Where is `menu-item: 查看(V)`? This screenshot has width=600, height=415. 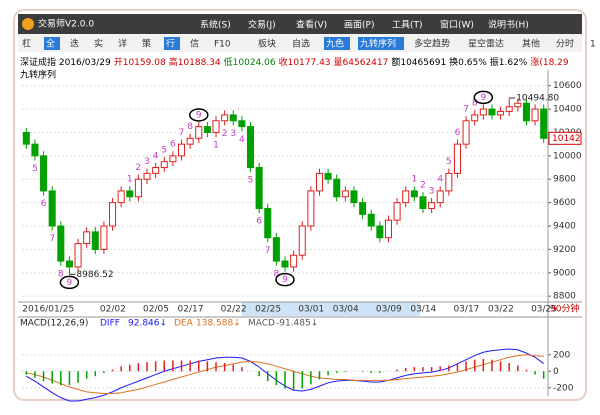 menu-item: 查看(V) is located at coordinates (311, 25).